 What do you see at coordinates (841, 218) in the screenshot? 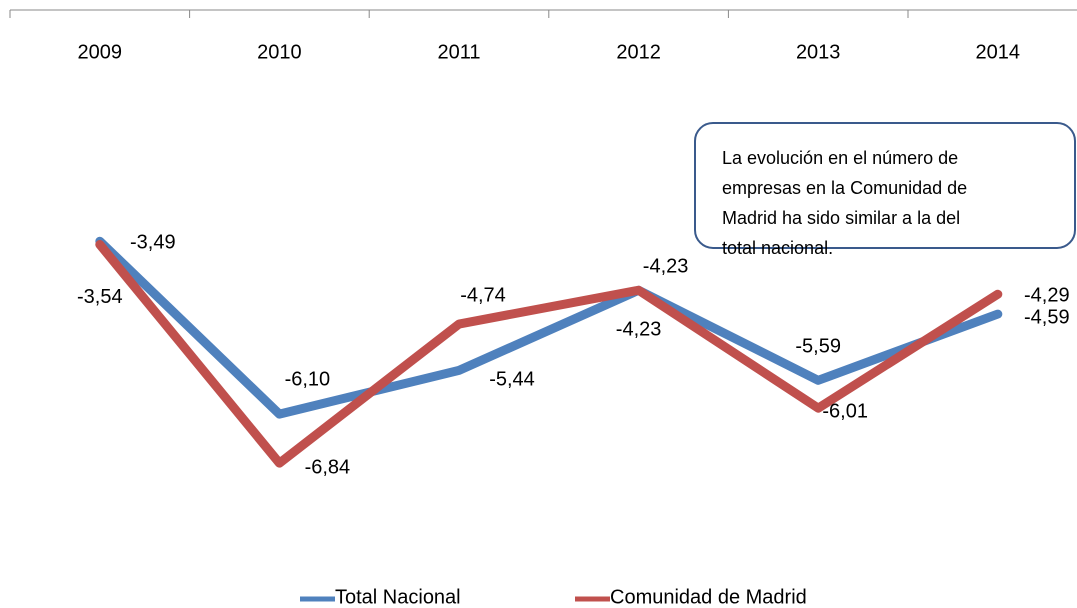
I see `annotation-text: Madrid ha sido similar a la del` at bounding box center [841, 218].